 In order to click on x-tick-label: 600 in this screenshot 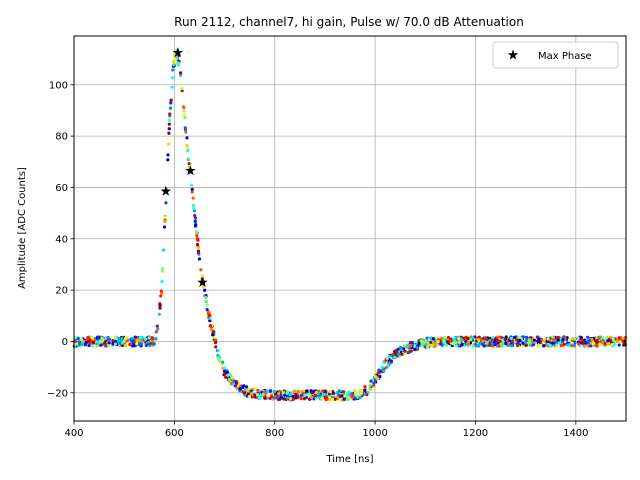, I will do `click(174, 433)`.